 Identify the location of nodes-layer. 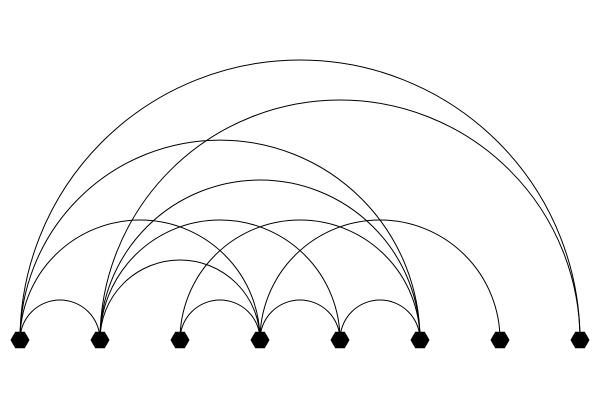
(300, 340).